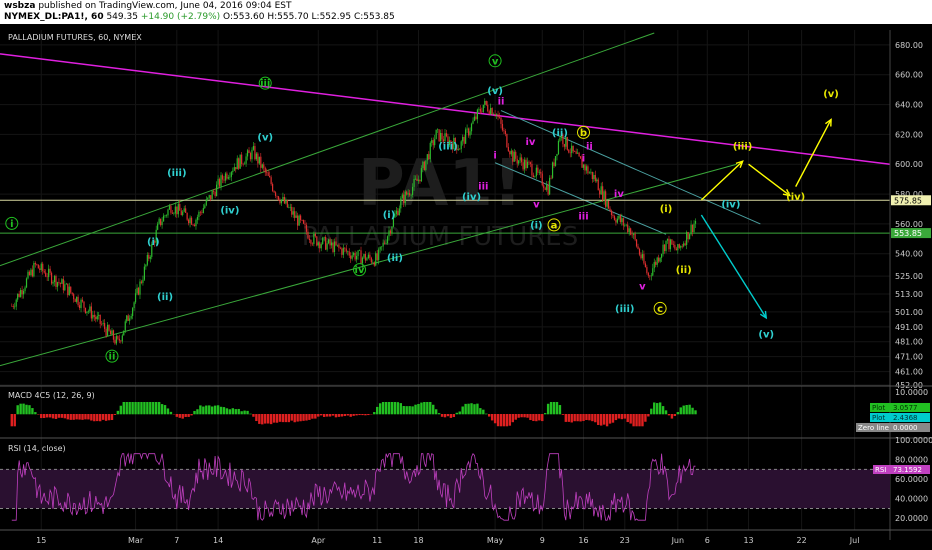 The height and width of the screenshot is (550, 932). What do you see at coordinates (908, 233) in the screenshot?
I see `last-price-badge: 553.85` at bounding box center [908, 233].